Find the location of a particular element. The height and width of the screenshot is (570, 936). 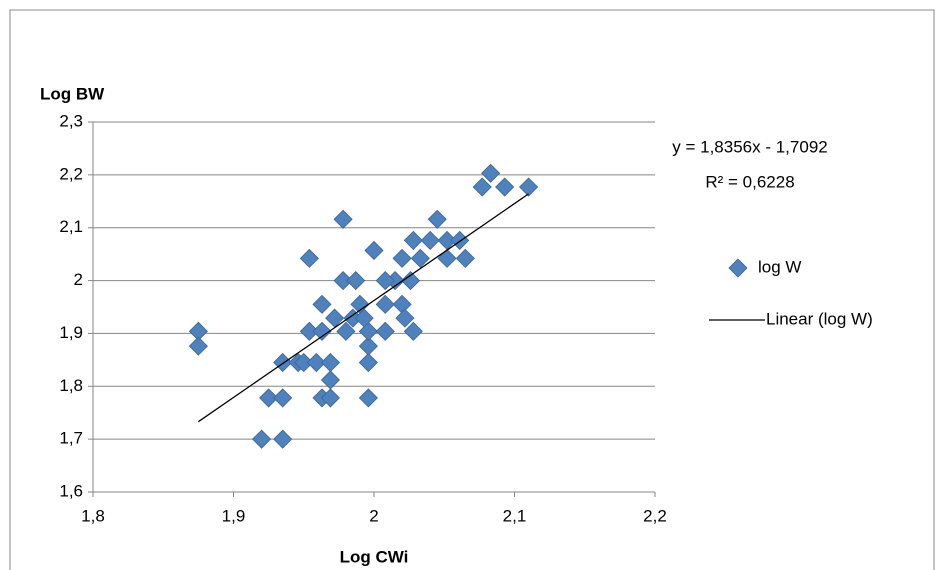

y-tick-label: 2 is located at coordinates (78, 279).